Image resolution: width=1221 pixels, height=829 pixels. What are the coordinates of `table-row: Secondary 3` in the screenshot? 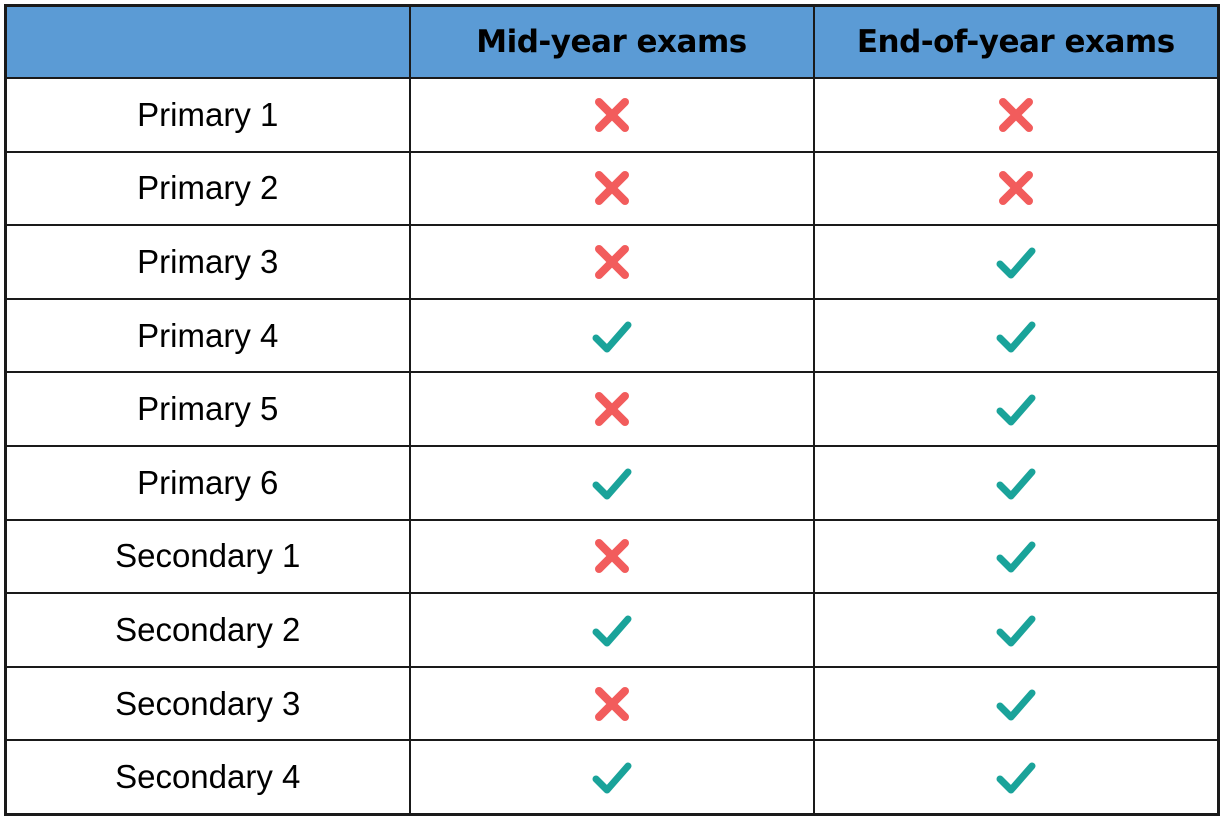 It's located at (612, 703).